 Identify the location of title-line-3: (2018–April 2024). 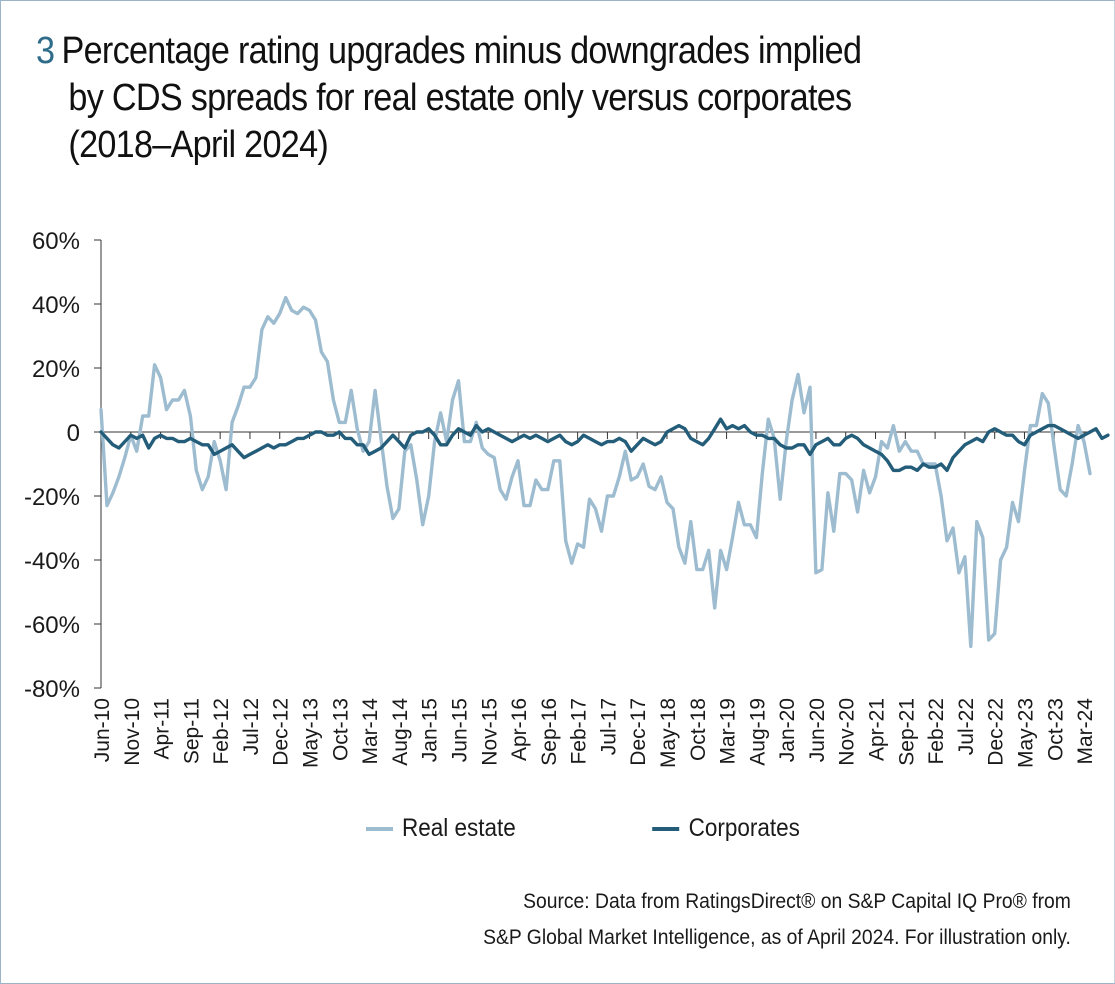
(198, 145).